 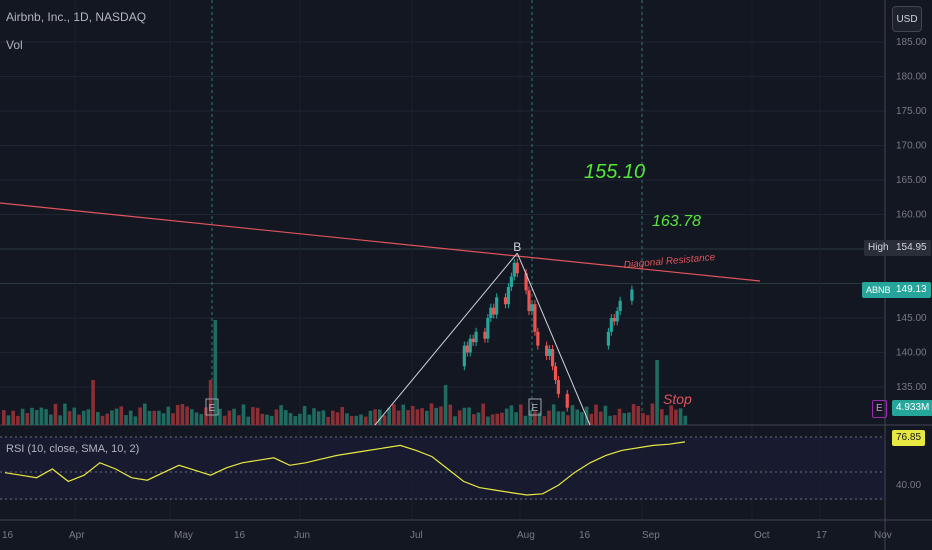 I want to click on chart-title: Airbnb, Inc., 1D, NASDAQ, so click(x=76, y=17).